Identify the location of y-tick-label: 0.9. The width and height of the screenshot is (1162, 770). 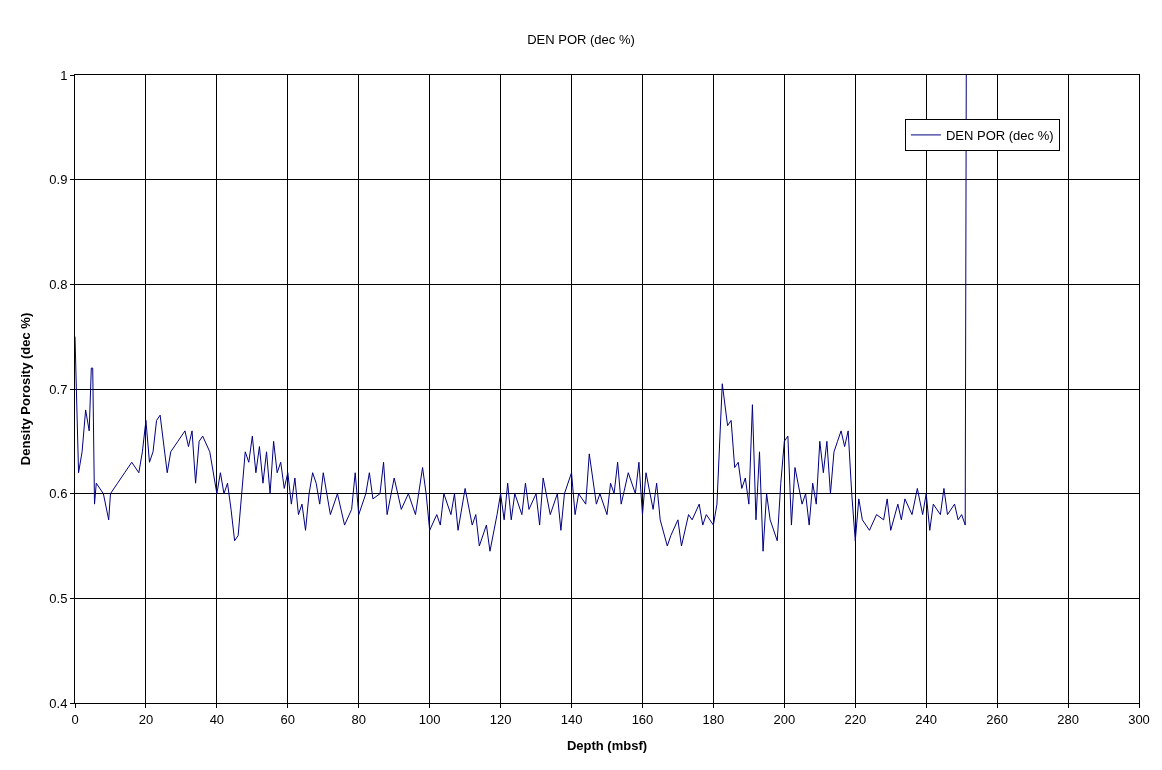
(58, 180).